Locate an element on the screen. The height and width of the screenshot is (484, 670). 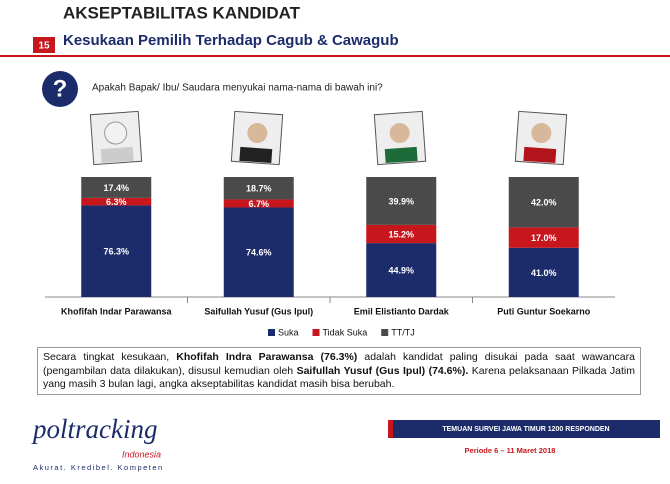
data-label: 76.3% is located at coordinates (116, 252).